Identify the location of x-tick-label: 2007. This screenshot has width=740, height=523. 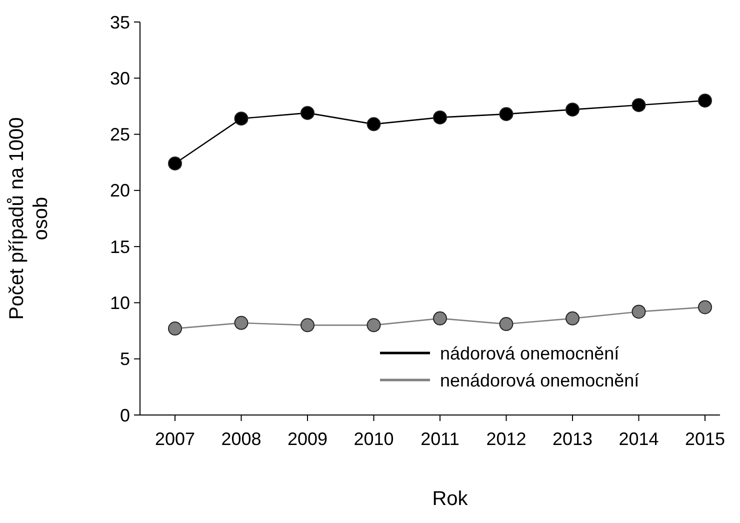
(175, 439).